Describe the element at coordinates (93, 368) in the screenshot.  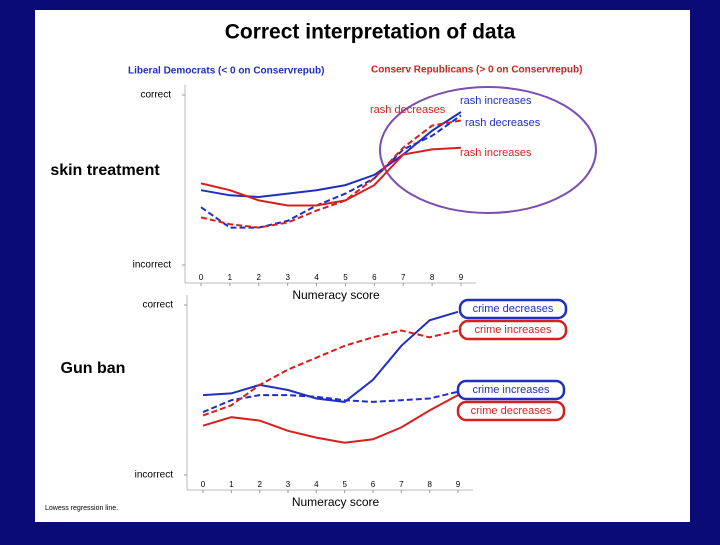
I see `chart-label: Gun ban` at that location.